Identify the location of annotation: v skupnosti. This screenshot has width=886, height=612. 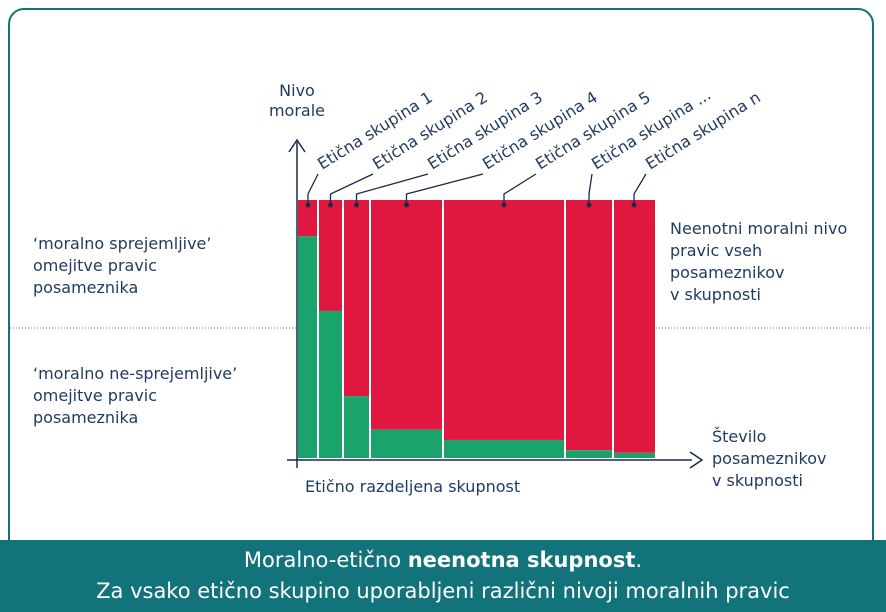
(715, 294).